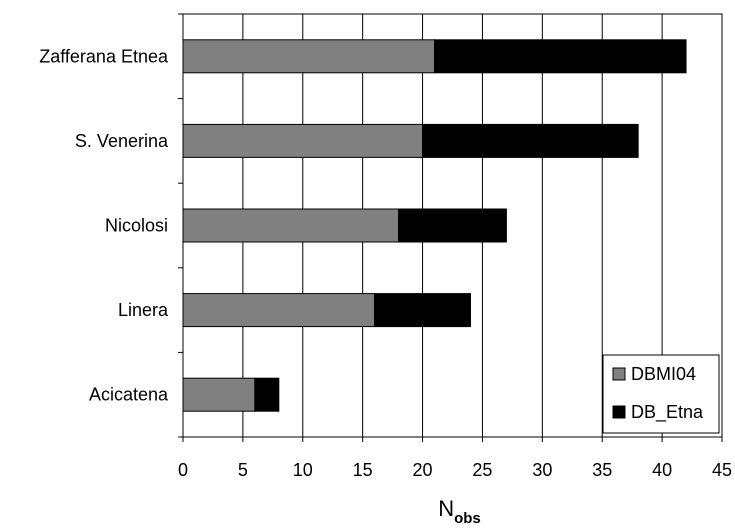 The image size is (735, 528). Describe the element at coordinates (602, 470) in the screenshot. I see `x-tick-label-35: 35` at that location.